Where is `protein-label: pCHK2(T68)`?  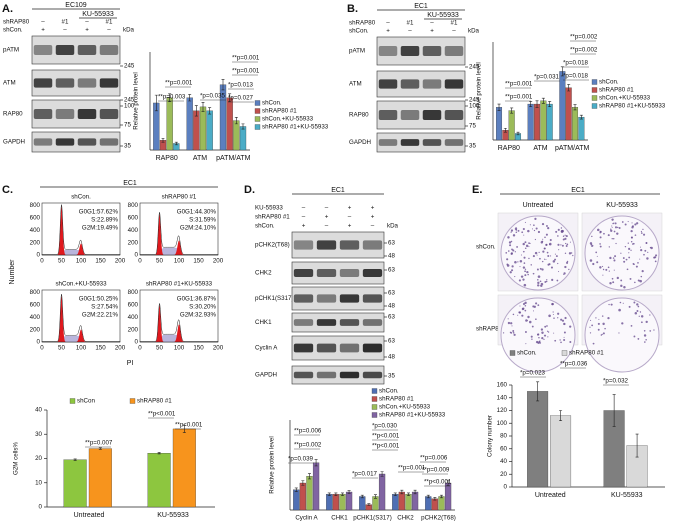 protein-label: pCHK2(T68) is located at coordinates (272, 245).